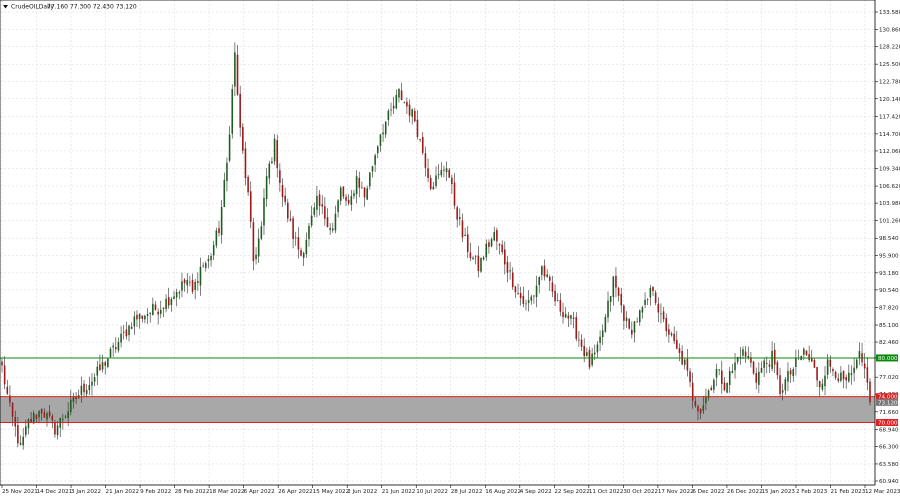  What do you see at coordinates (887, 397) in the screenshot?
I see `upper-red-price-label-bg` at bounding box center [887, 397].